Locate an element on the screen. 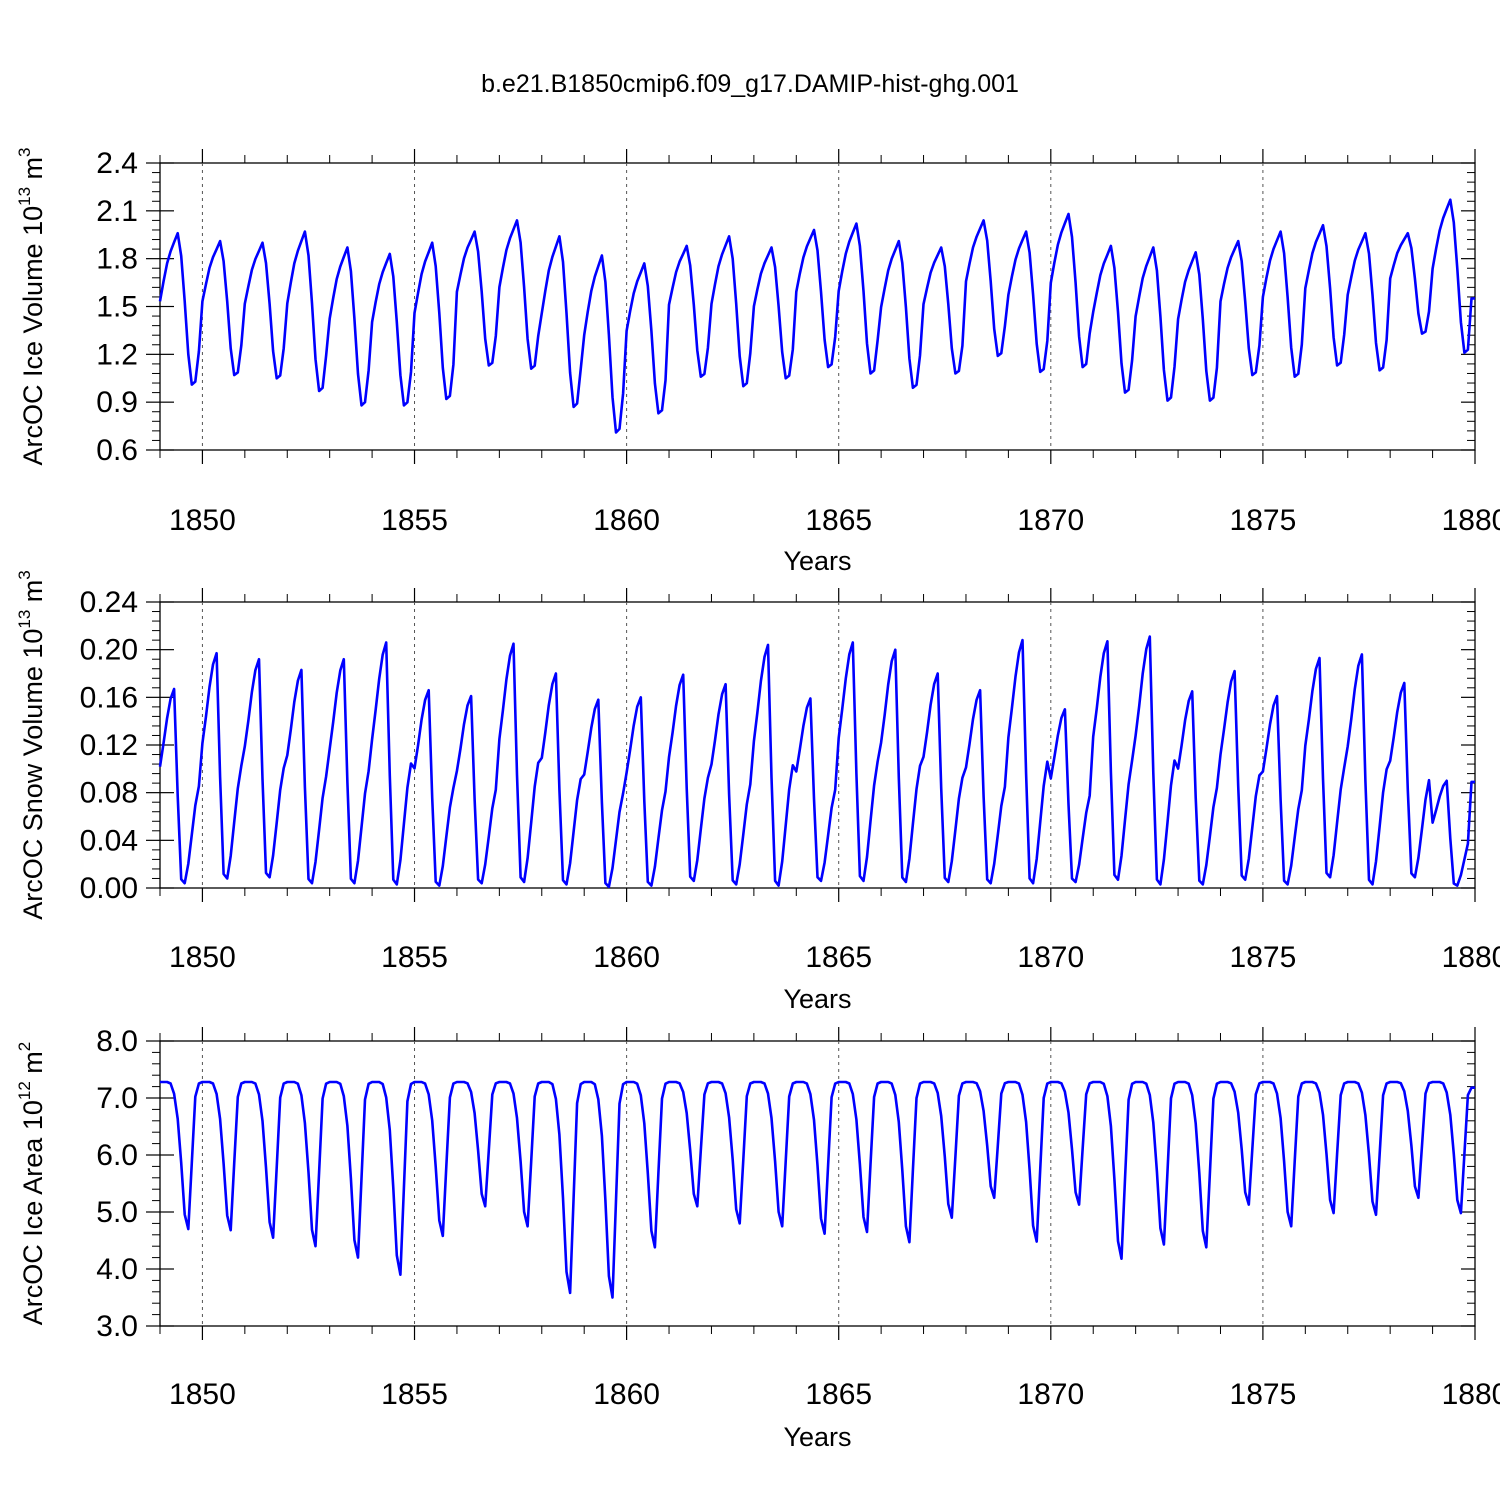 The width and height of the screenshot is (1500, 1500). y-tick-label: 1.5 is located at coordinates (117, 307).